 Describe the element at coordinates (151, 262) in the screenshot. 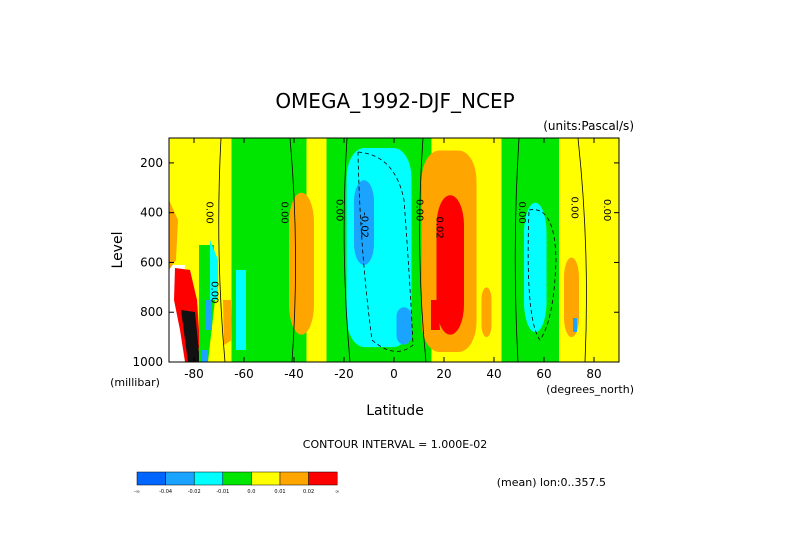

I see `y-tick-label: 600` at that location.